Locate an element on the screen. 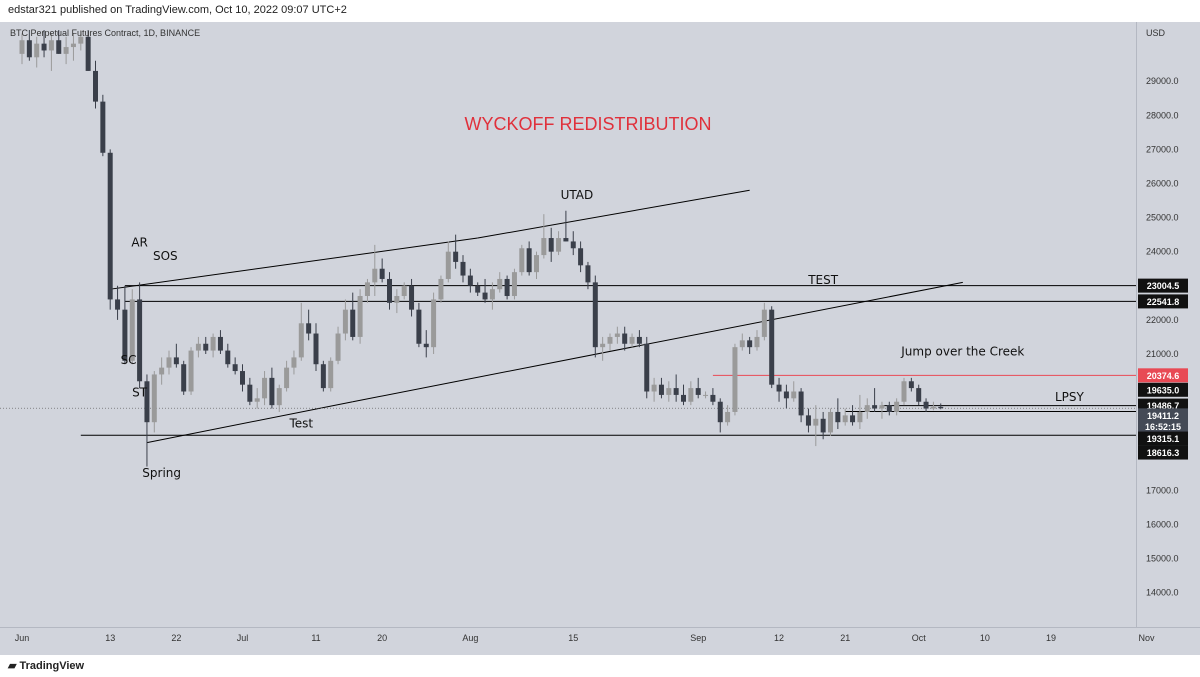 The height and width of the screenshot is (677, 1200). price-label-5: 19411.2 is located at coordinates (1163, 416).